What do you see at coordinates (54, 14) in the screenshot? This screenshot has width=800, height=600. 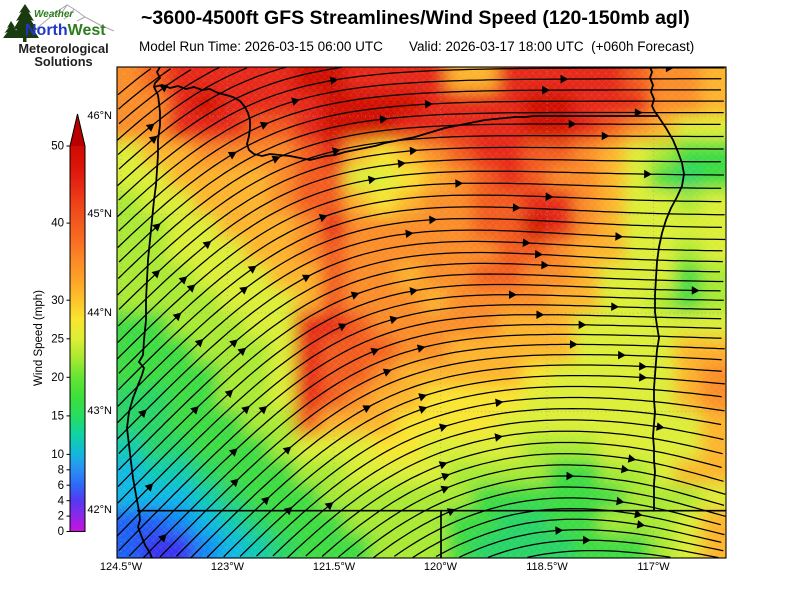 I see `svg-text: Weather` at bounding box center [54, 14].